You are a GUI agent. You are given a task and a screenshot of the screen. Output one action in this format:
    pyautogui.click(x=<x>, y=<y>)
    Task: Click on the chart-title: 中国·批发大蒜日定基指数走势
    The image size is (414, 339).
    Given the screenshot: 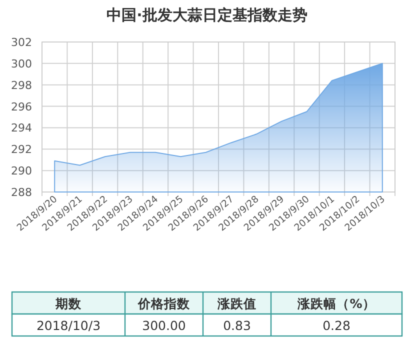 What is the action you would take?
    pyautogui.click(x=207, y=15)
    